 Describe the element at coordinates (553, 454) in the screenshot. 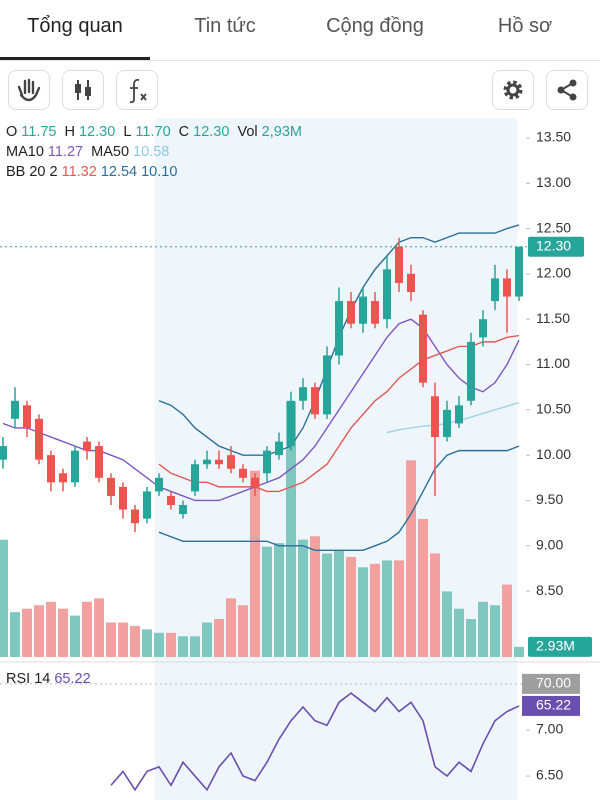

I see `y-tick-label: 10.00` at that location.